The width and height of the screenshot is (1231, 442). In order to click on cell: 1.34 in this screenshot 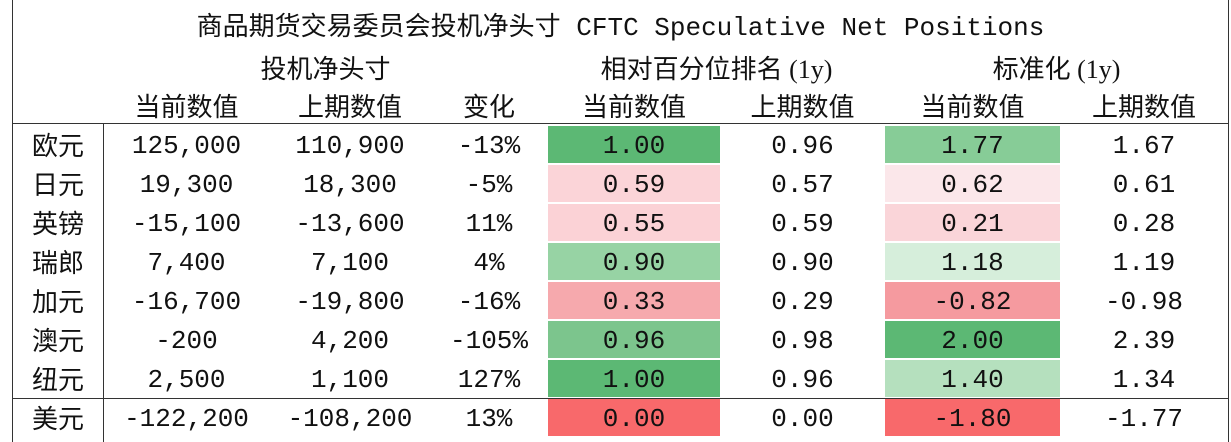, I will do `click(1144, 380)`.